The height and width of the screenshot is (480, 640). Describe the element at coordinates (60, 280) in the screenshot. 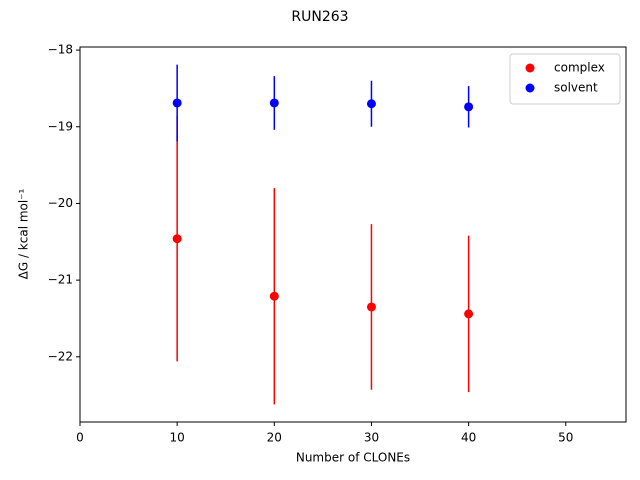

I see `y-tick-label: −21` at that location.